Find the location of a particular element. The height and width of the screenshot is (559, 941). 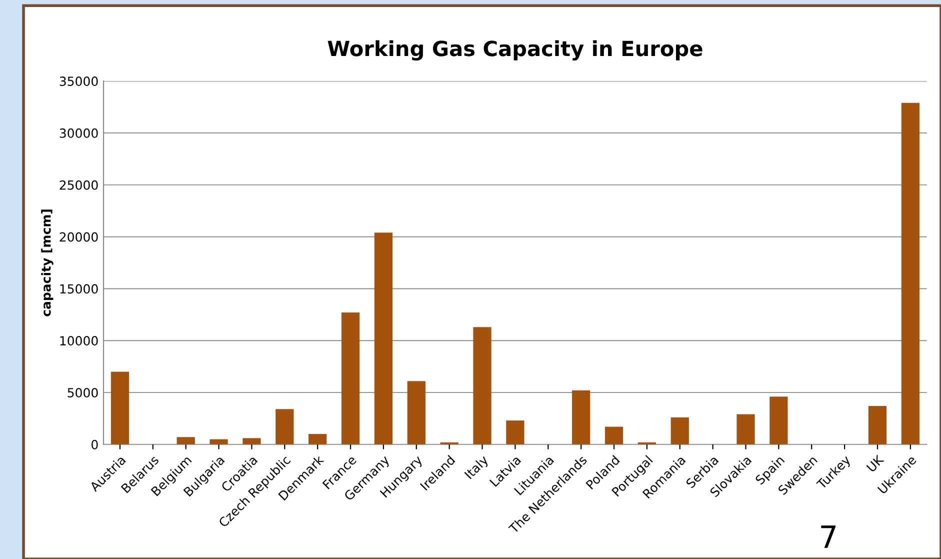

y-tick-label: 10000 is located at coordinates (79, 341).